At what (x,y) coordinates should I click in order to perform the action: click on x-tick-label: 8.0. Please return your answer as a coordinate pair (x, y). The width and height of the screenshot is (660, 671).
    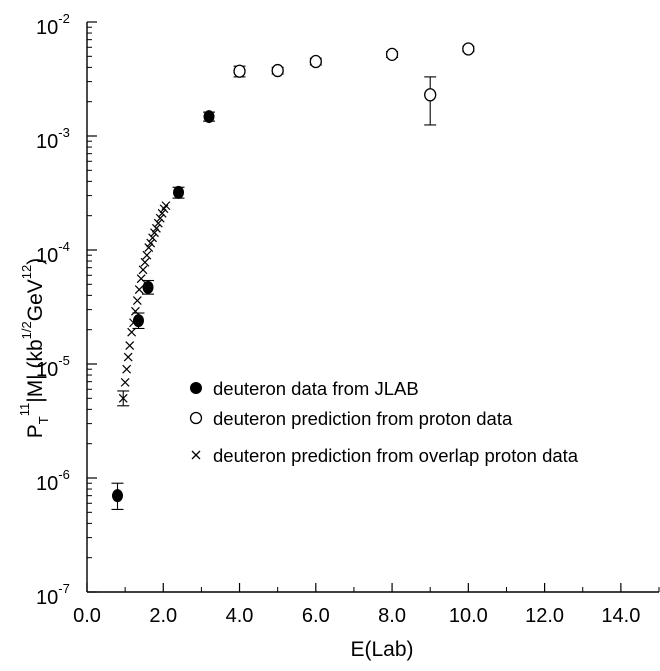
    Looking at the image, I should click on (392, 616).